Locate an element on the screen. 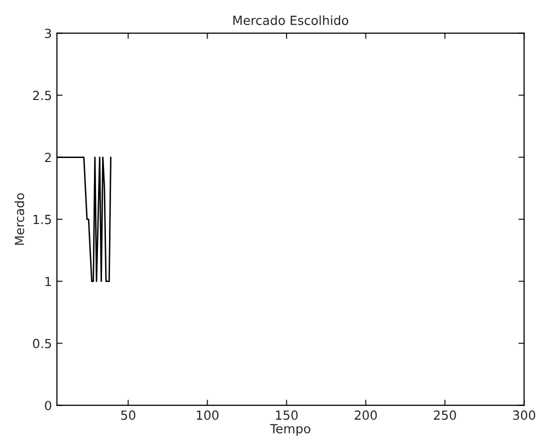  y-tick-label: 0 is located at coordinates (48, 405).